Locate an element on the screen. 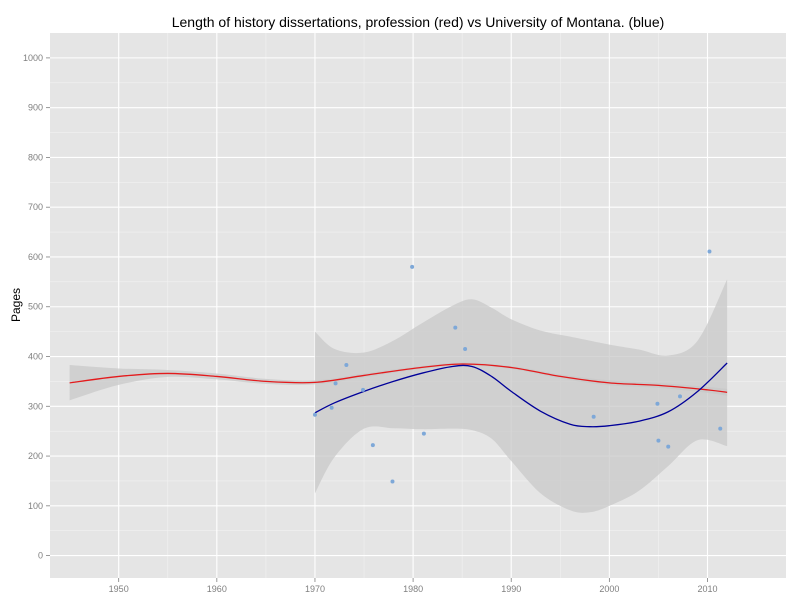 The height and width of the screenshot is (600, 800). y-tick-label: 100 is located at coordinates (35, 506).